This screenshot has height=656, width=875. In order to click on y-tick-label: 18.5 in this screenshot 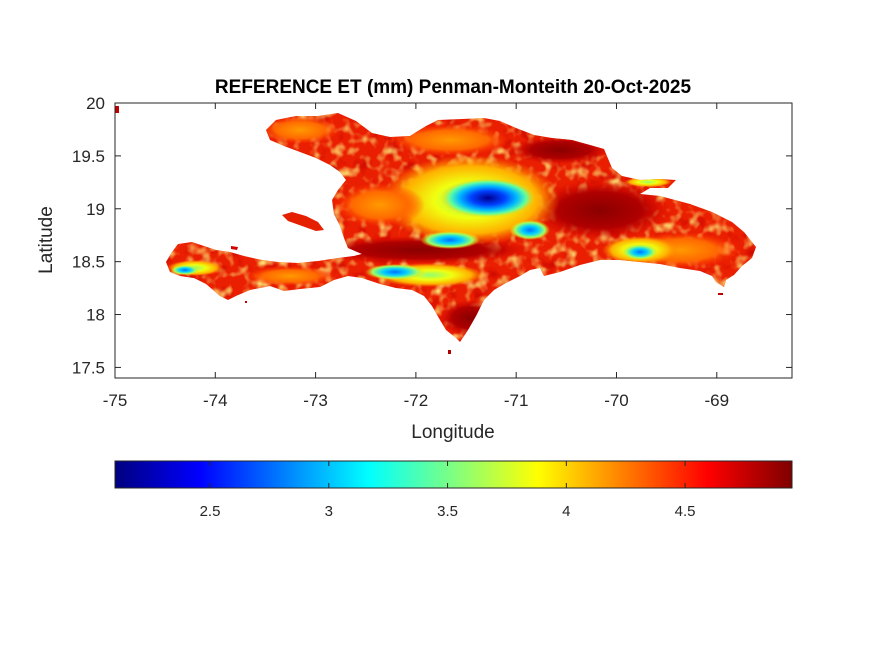, I will do `click(88, 262)`.